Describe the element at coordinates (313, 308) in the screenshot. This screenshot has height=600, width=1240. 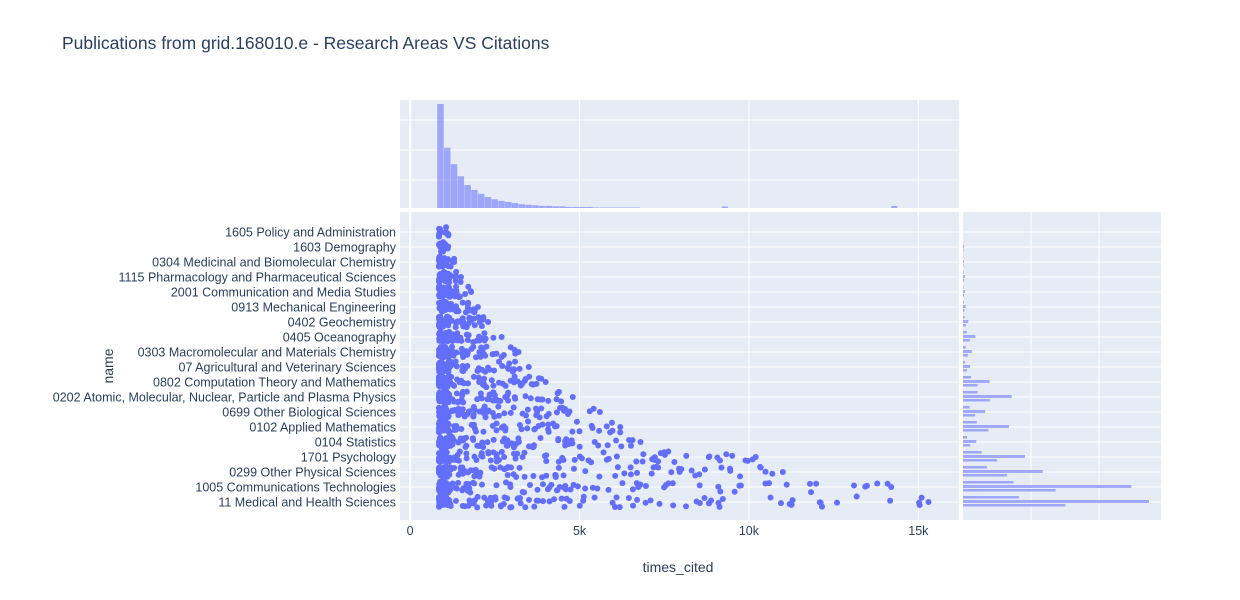
I see `y-tick-label: 0913 Mechanical Engineering` at that location.